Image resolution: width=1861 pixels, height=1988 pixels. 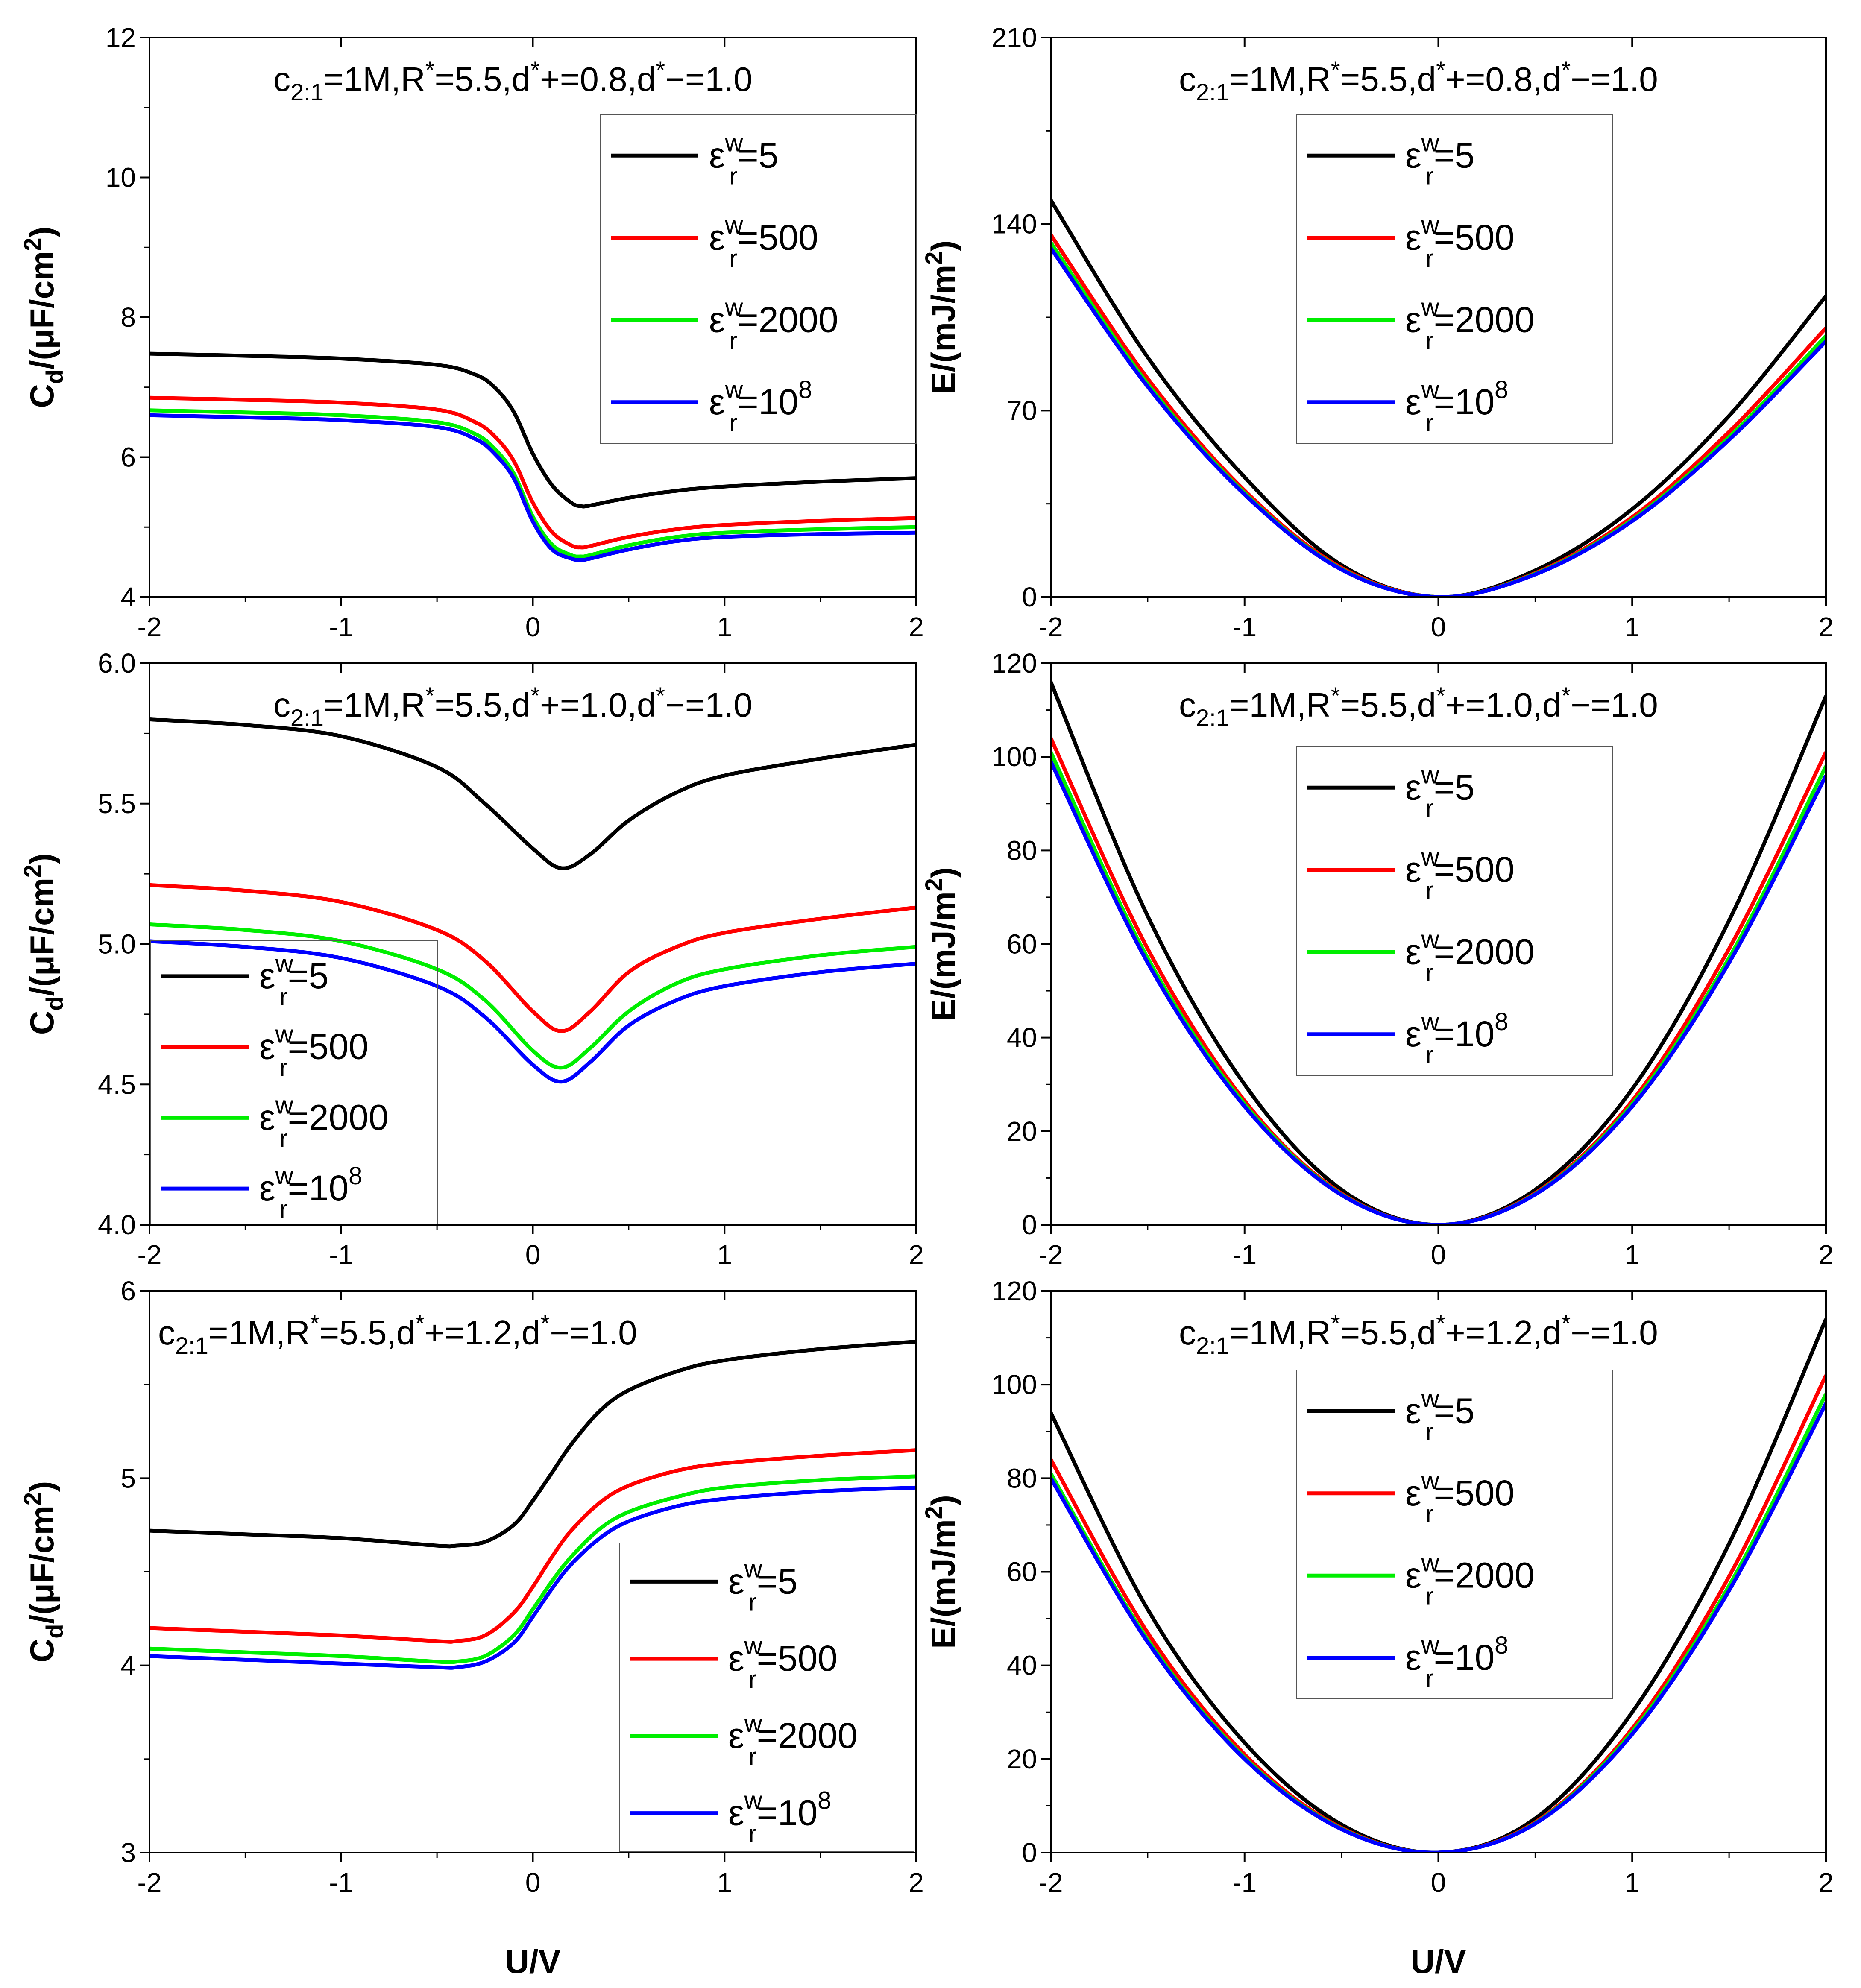 What do you see at coordinates (1014, 1384) in the screenshot?
I see `y-tick-label: 100` at bounding box center [1014, 1384].